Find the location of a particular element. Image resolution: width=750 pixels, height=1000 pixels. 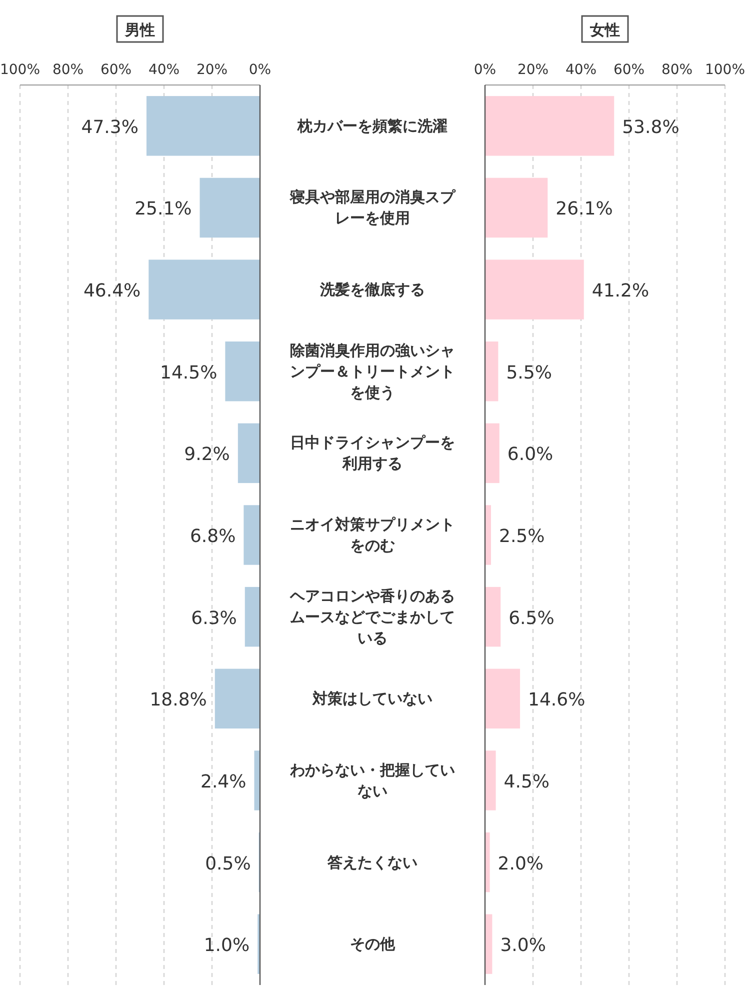

data-label: 2.5% is located at coordinates (522, 536).